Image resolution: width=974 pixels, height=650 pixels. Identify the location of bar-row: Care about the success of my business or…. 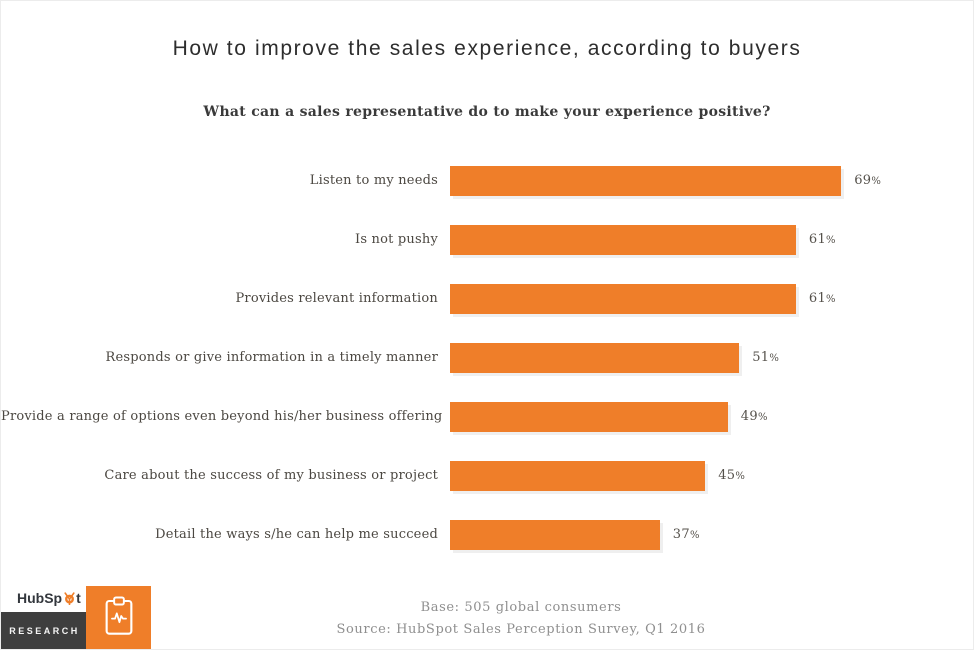
(487, 475).